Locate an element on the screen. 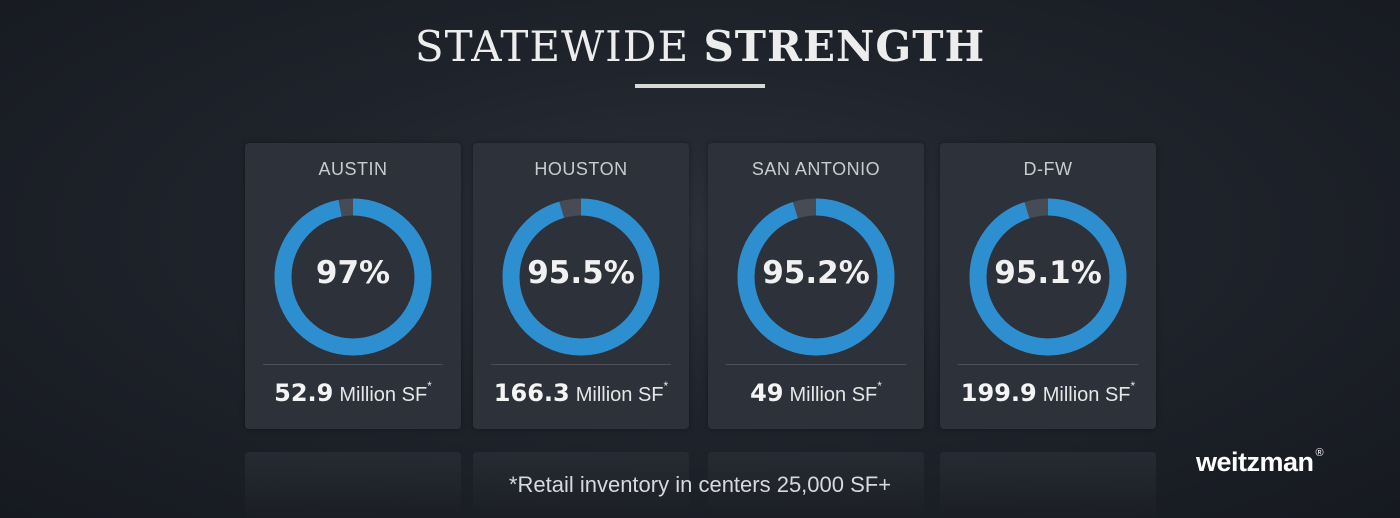 The image size is (1400, 518). market-name-label: D-FW is located at coordinates (1048, 169).